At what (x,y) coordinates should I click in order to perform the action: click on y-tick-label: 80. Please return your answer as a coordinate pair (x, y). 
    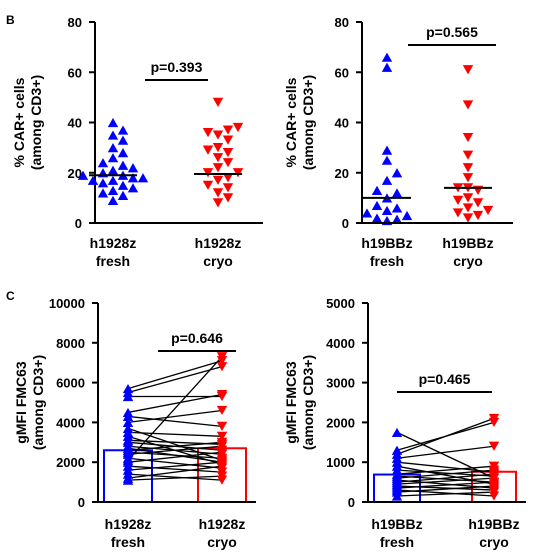
    Looking at the image, I should click on (342, 22).